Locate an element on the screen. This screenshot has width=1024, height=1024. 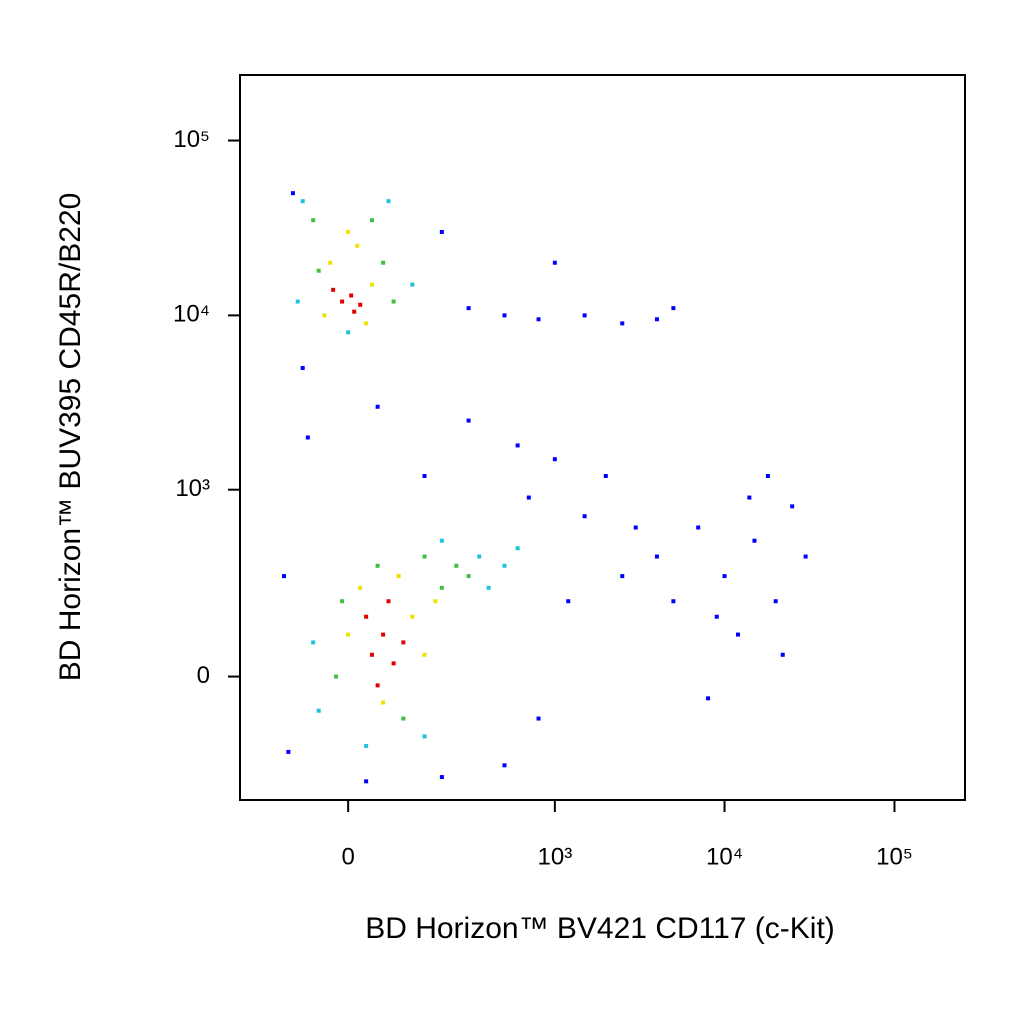
y-tick-label: 10⁴ is located at coordinates (191, 314).